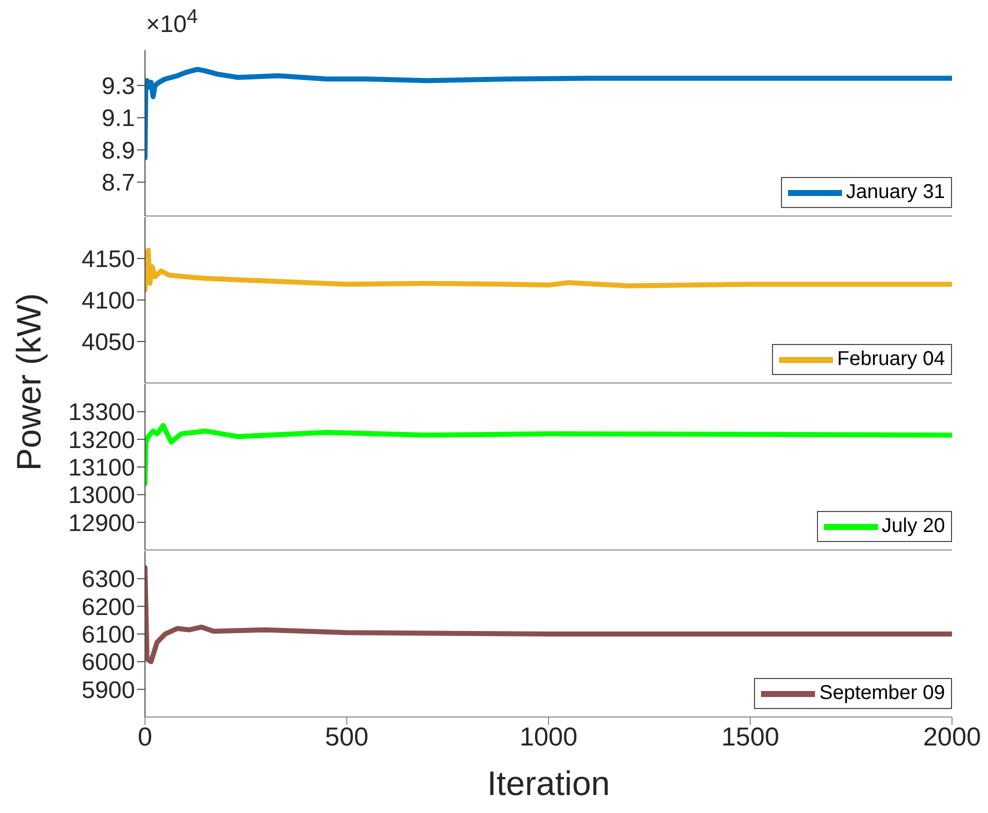  Describe the element at coordinates (750, 736) in the screenshot. I see `x-tick-label: 1500` at that location.